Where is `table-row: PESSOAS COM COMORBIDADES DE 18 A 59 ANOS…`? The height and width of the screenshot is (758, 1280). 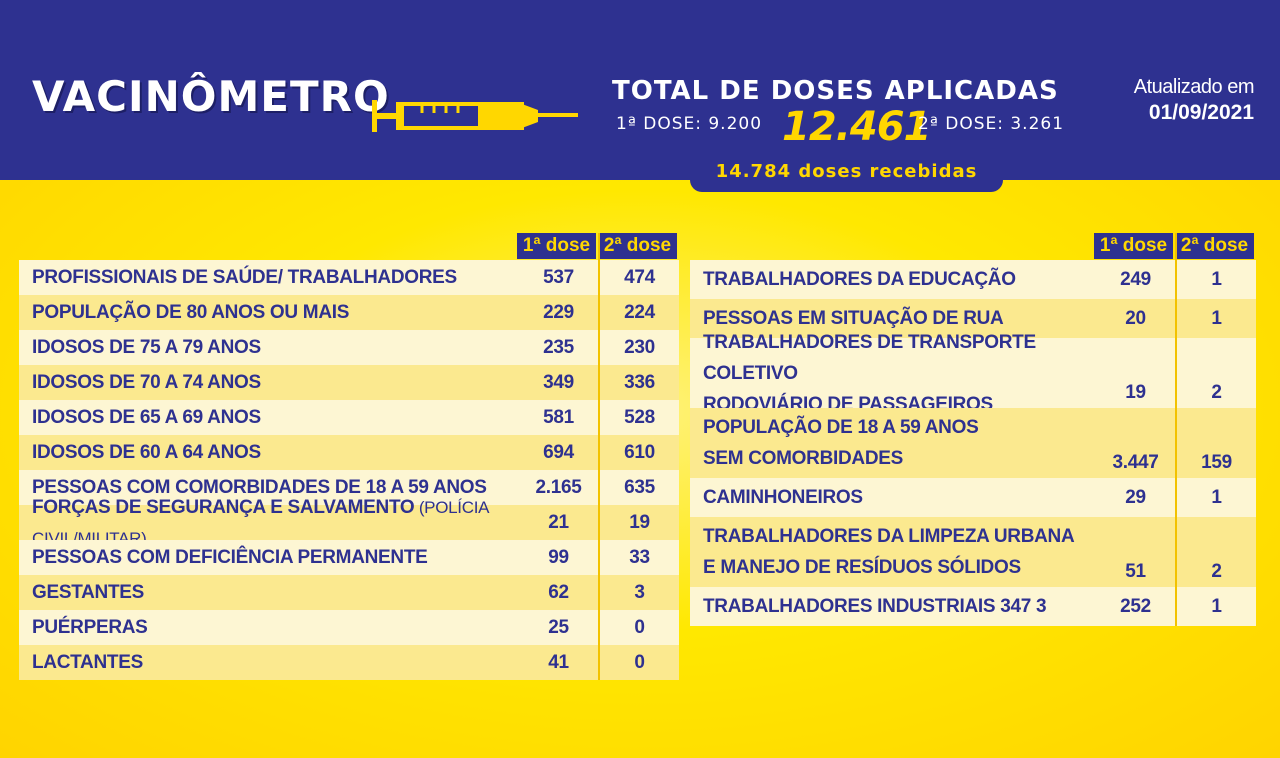
table-row: PESSOAS COM COMORBIDADES DE 18 A 59 ANOS… is located at coordinates (349, 487).